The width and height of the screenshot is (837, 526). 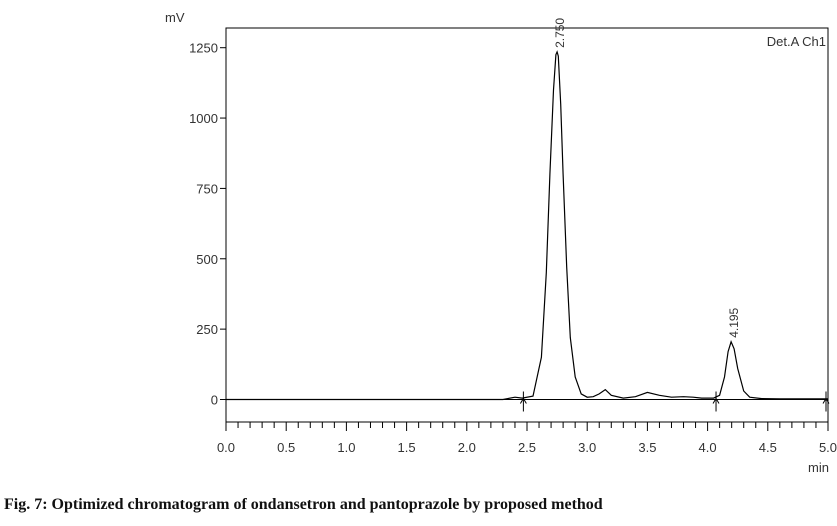 What do you see at coordinates (207, 224) in the screenshot?
I see `y-axis: 0 250 500 750 1000 1250` at bounding box center [207, 224].